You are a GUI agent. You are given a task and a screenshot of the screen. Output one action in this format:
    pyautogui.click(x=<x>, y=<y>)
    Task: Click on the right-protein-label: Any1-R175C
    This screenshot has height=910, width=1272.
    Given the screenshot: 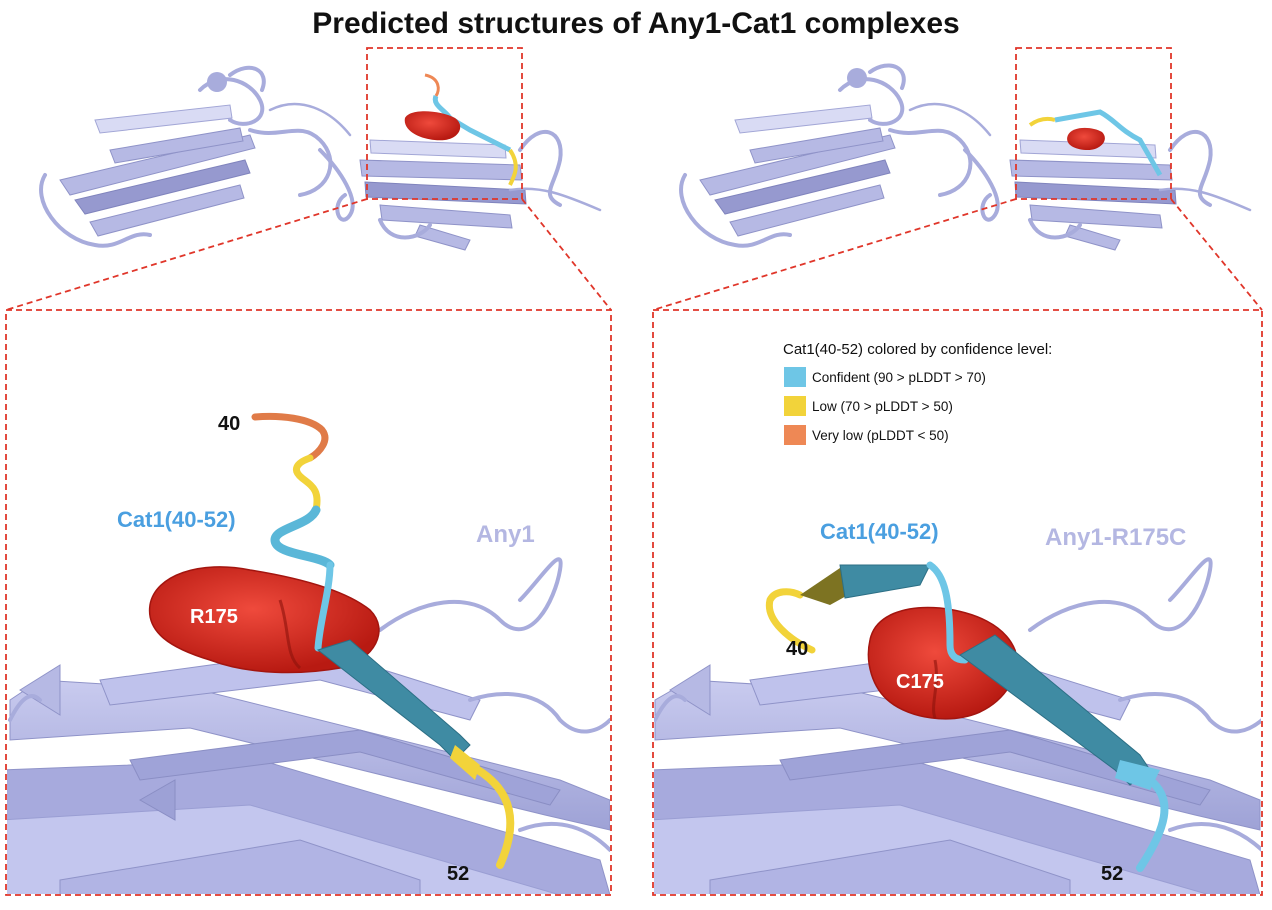 What is the action you would take?
    pyautogui.click(x=1115, y=537)
    